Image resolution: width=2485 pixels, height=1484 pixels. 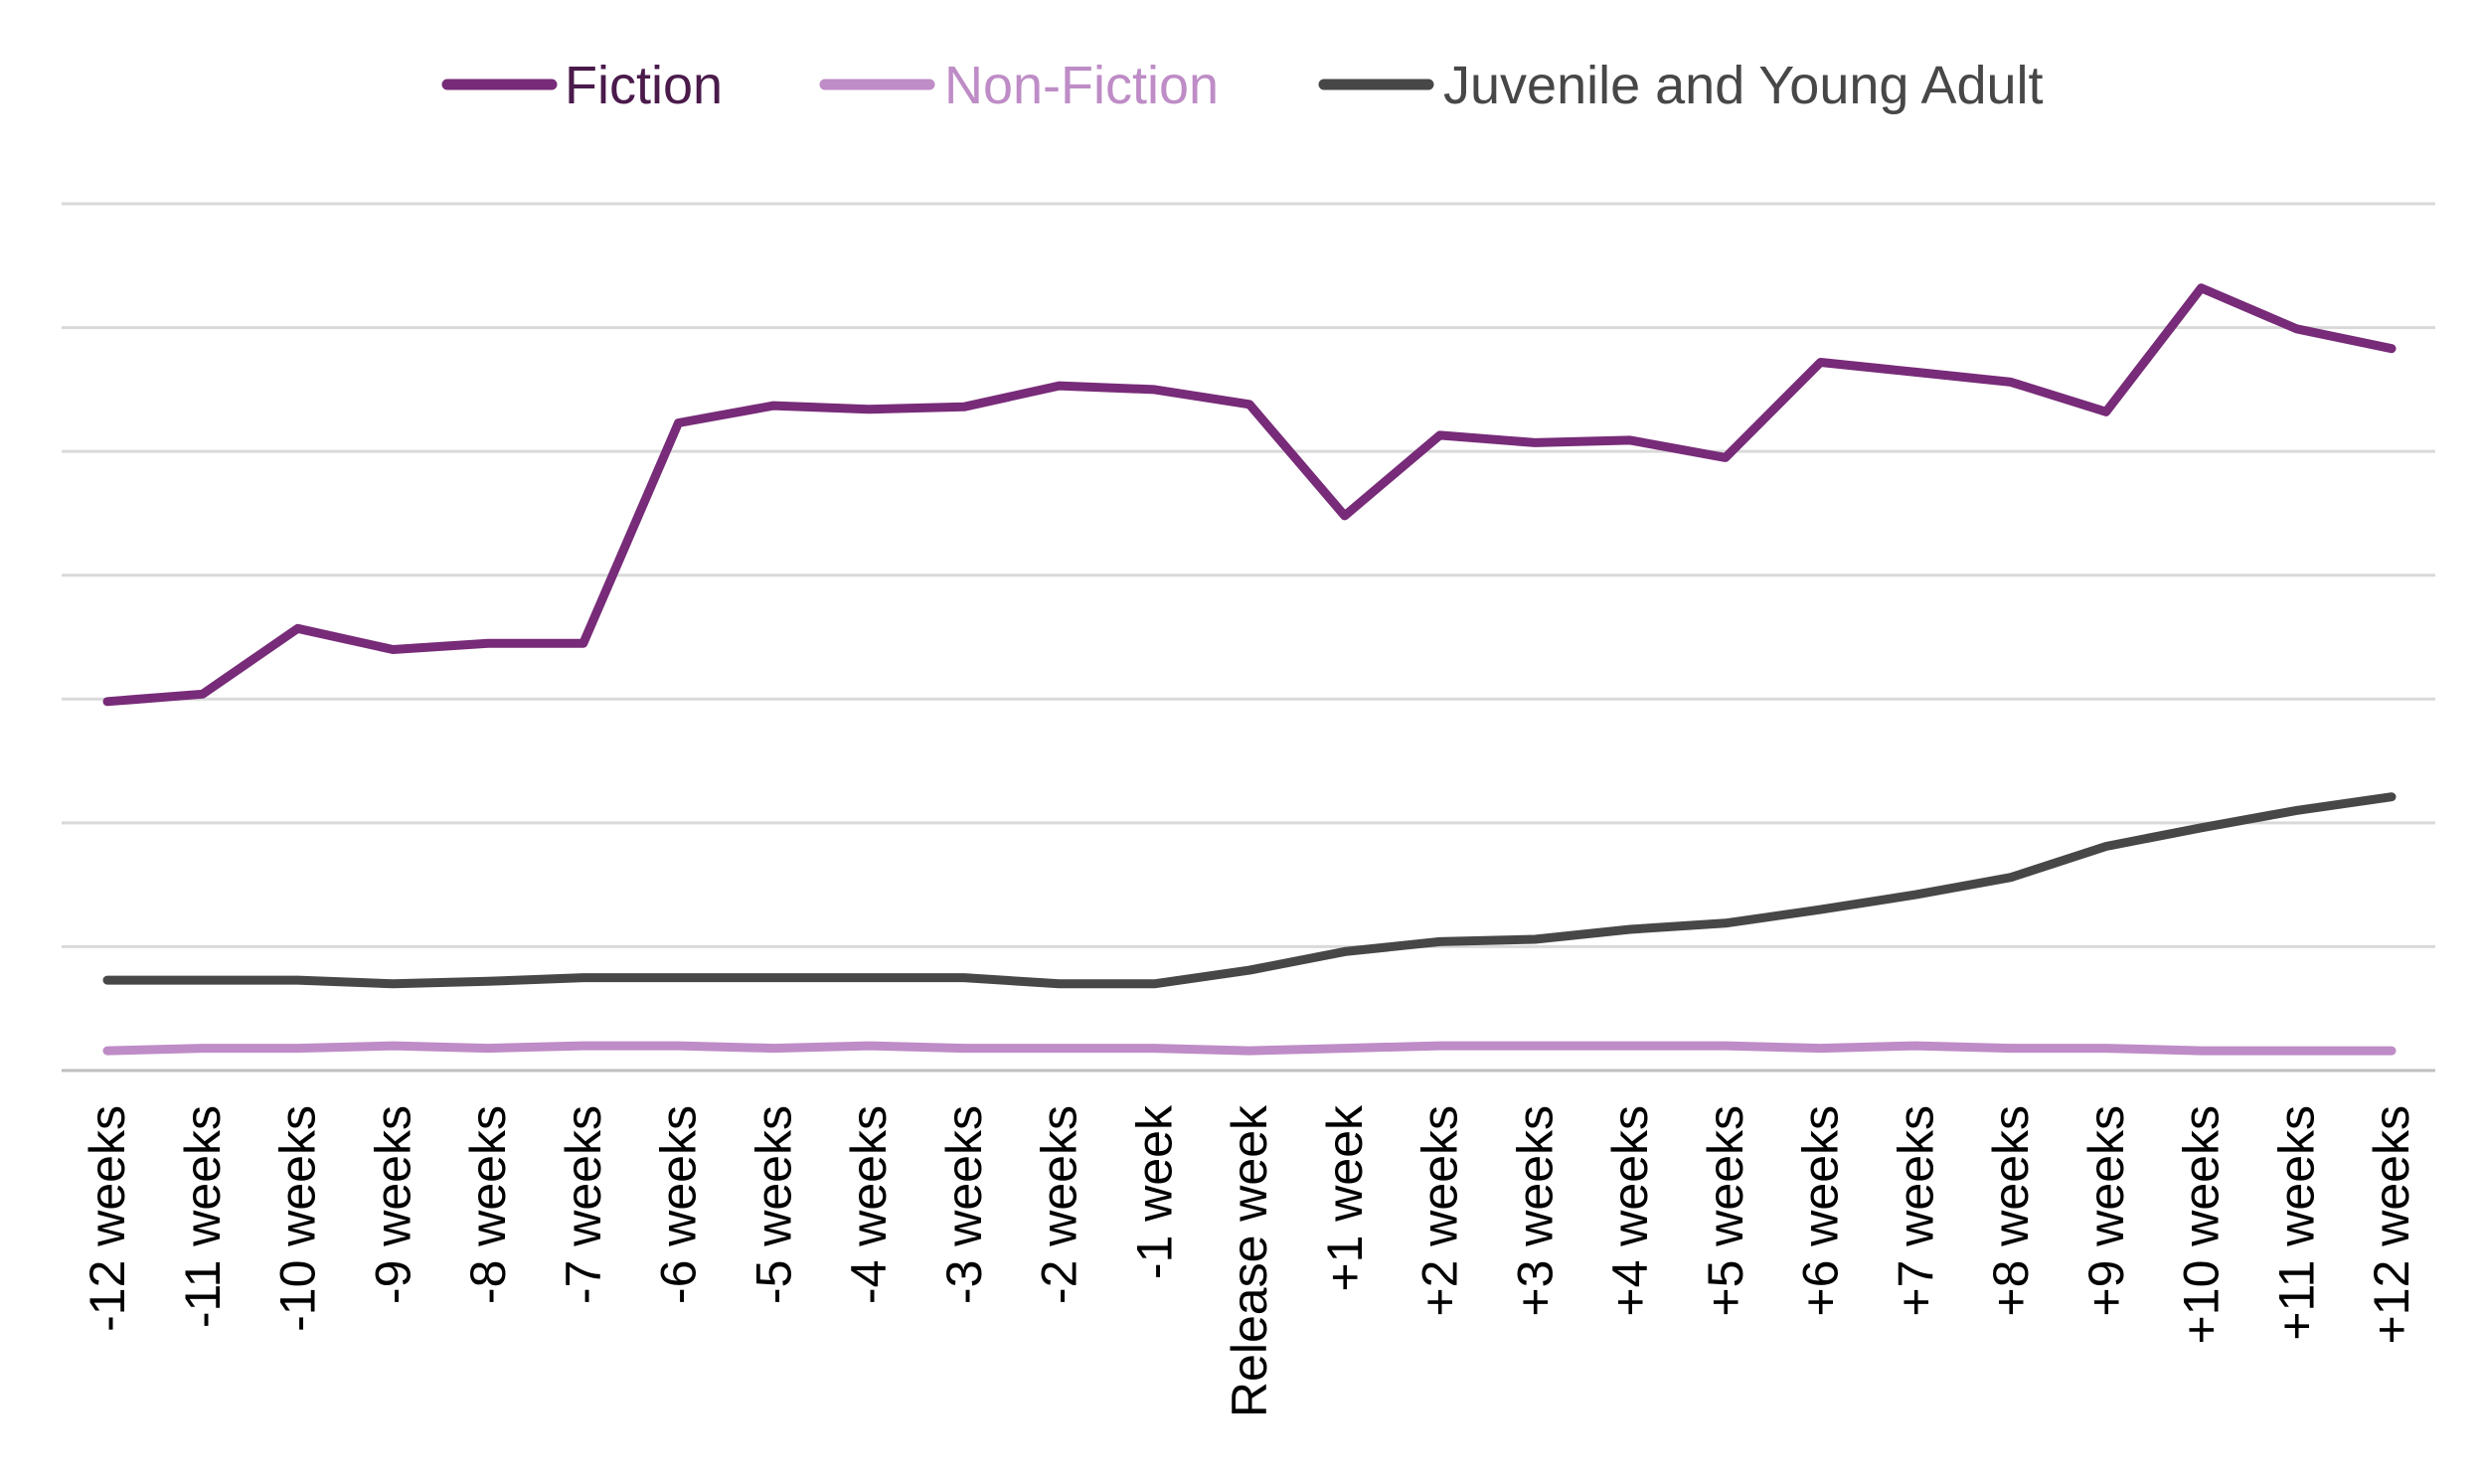 I want to click on x-tick-label: Release week, so click(x=1249, y=1260).